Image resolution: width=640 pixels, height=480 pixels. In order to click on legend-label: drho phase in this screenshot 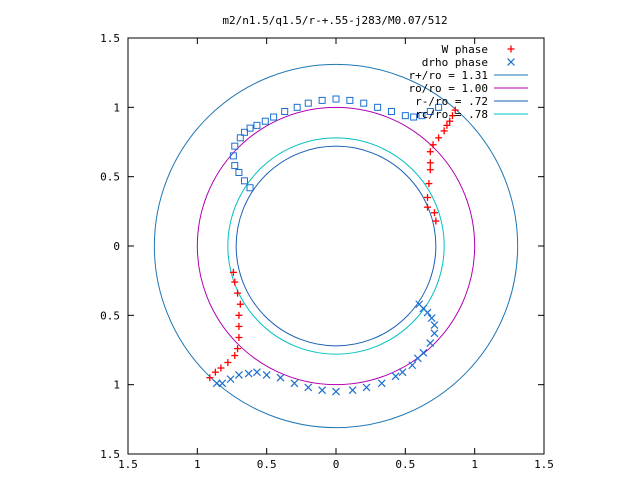, I will do `click(455, 62)`.